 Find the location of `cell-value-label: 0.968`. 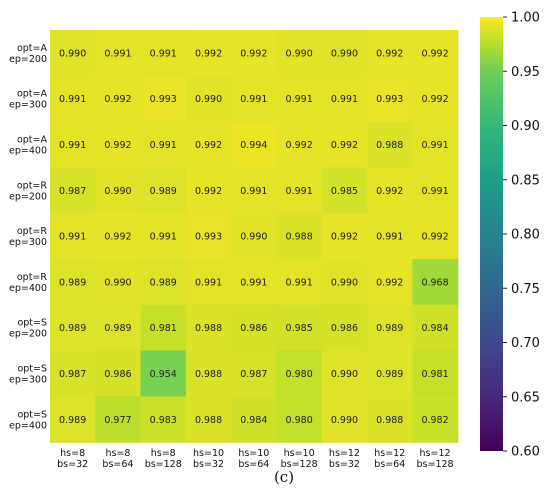

cell-value-label: 0.968 is located at coordinates (434, 282).